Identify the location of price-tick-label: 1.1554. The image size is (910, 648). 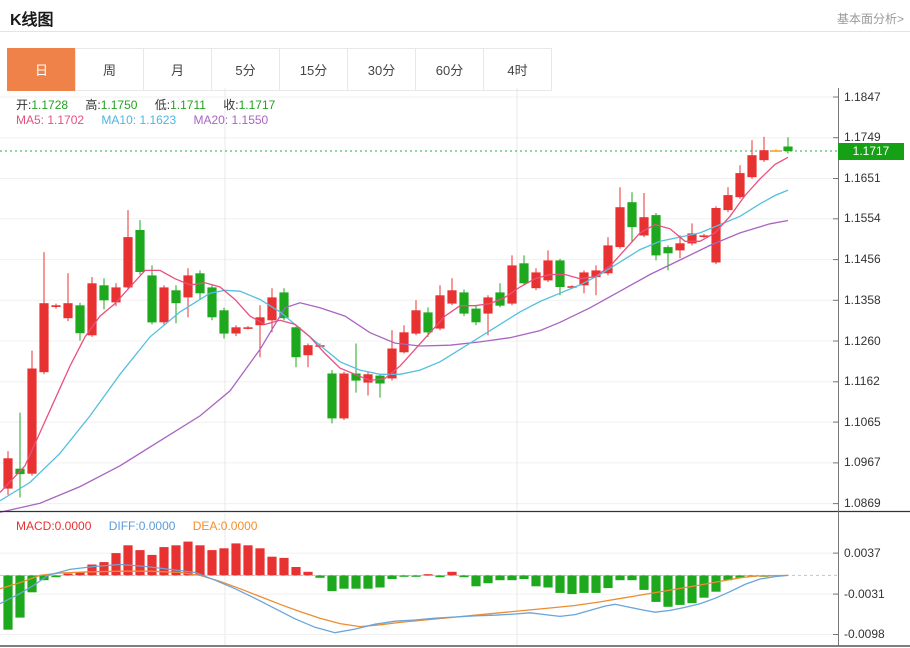
(862, 218).